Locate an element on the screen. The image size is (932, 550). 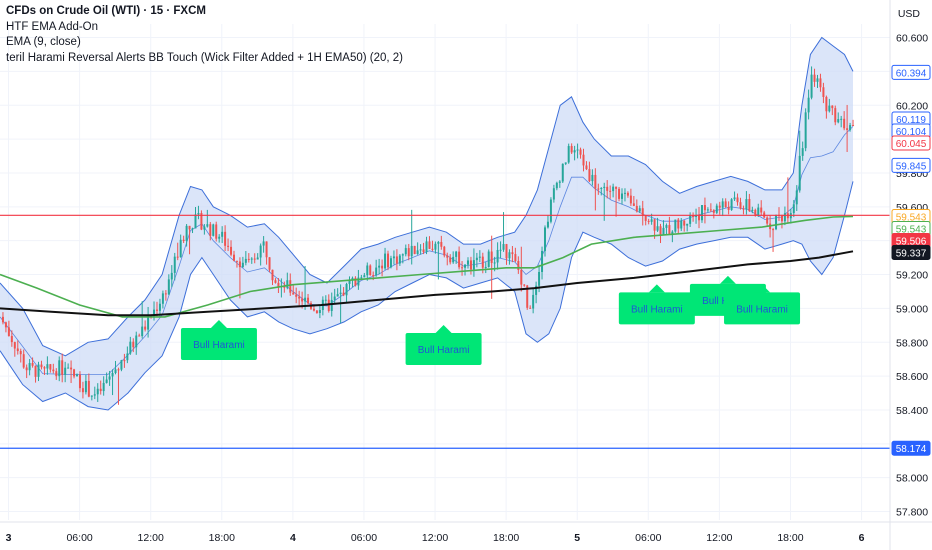
y-tick-label: 57.800 is located at coordinates (912, 513).